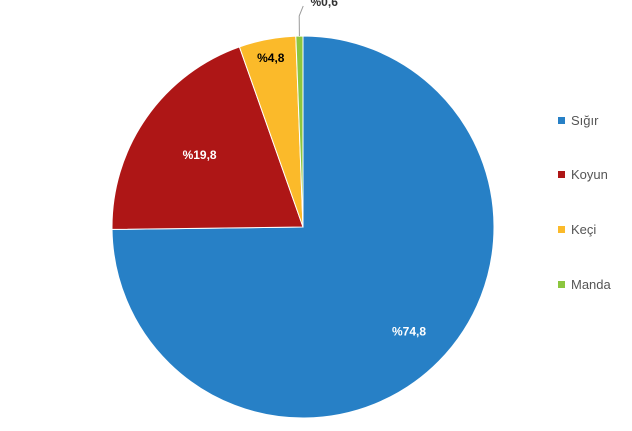  I want to click on legend-item-sigir: Sığır, so click(578, 120).